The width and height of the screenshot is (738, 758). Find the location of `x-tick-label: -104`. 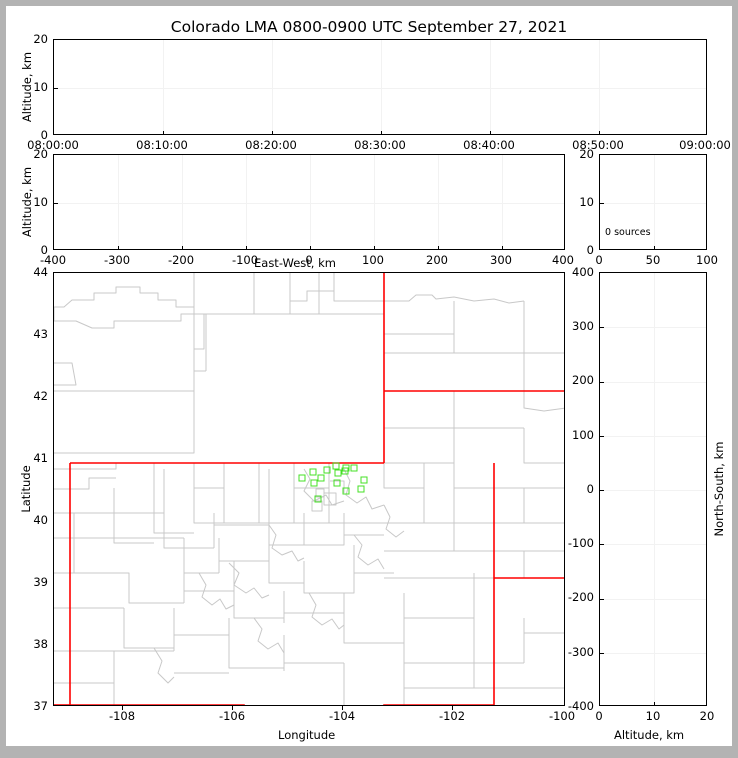

x-tick-label: -104 is located at coordinates (342, 716).